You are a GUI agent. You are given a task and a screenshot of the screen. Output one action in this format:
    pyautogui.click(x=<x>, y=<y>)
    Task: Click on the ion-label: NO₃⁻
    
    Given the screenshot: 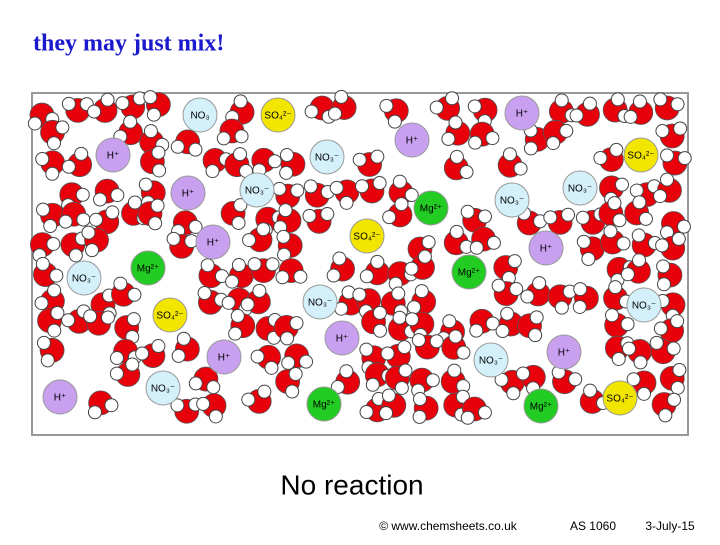 What is the action you would take?
    pyautogui.click(x=580, y=189)
    